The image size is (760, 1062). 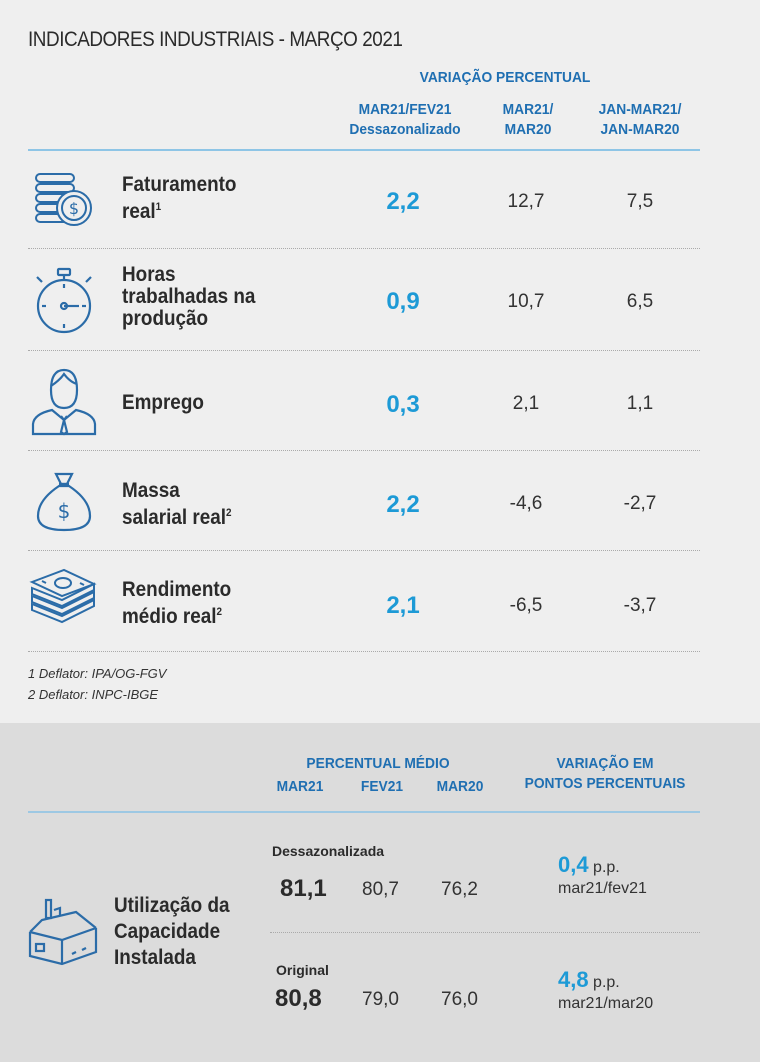 What do you see at coordinates (640, 120) in the screenshot?
I see `col3-header: JAN-MAR21/ JAN-MAR20` at bounding box center [640, 120].